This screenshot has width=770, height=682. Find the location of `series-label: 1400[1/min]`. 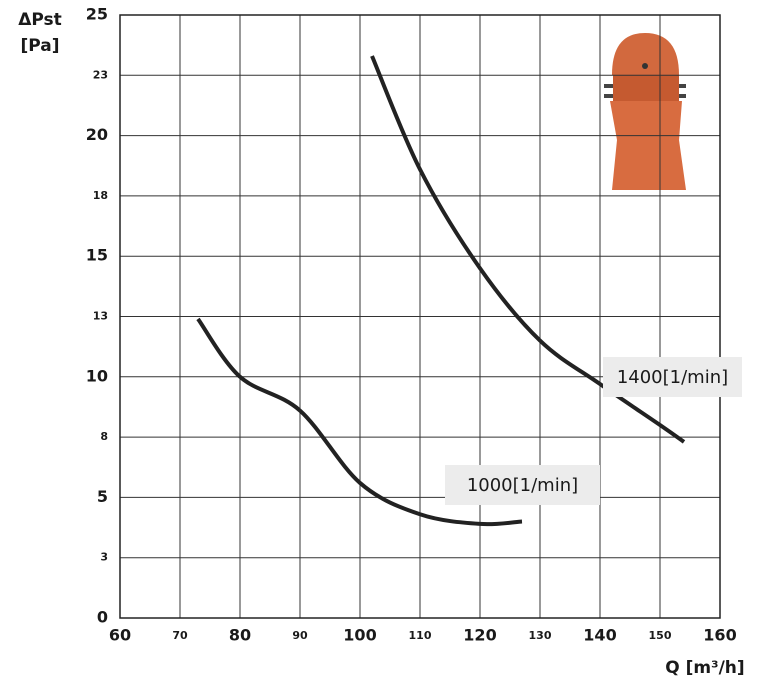

series-label: 1400[1/min] is located at coordinates (672, 377).